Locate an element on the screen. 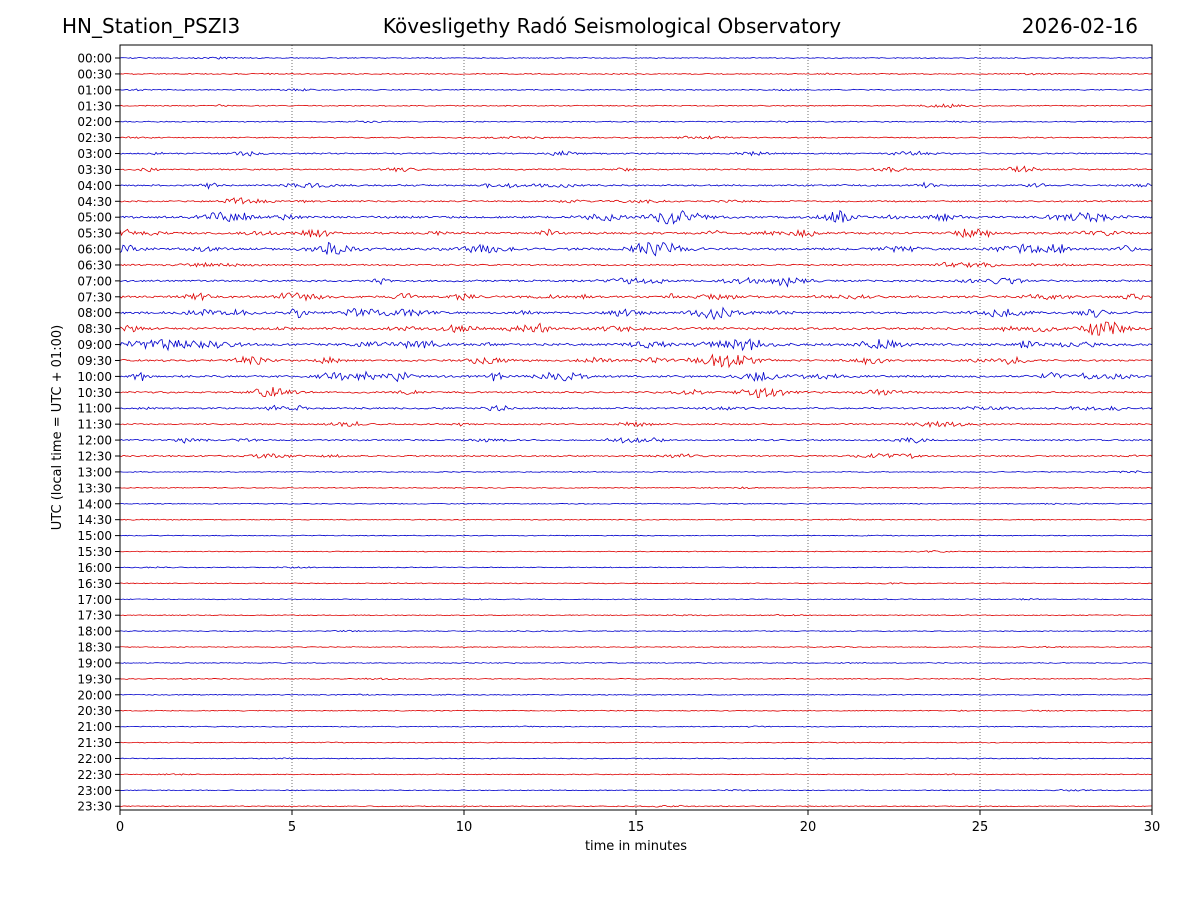 The width and height of the screenshot is (1200, 900). x-tick-label: 20 is located at coordinates (808, 827).